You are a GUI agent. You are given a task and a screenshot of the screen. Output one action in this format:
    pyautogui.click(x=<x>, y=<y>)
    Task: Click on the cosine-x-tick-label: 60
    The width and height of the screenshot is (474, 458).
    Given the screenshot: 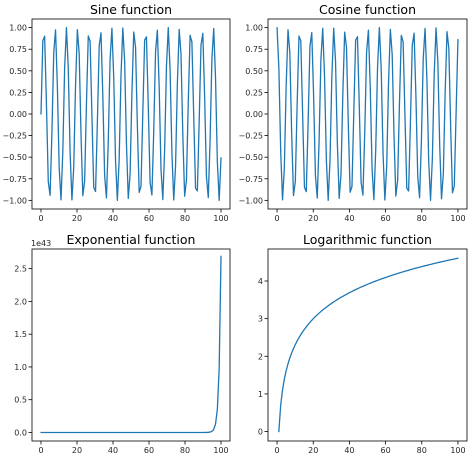 What is the action you would take?
    pyautogui.click(x=385, y=218)
    